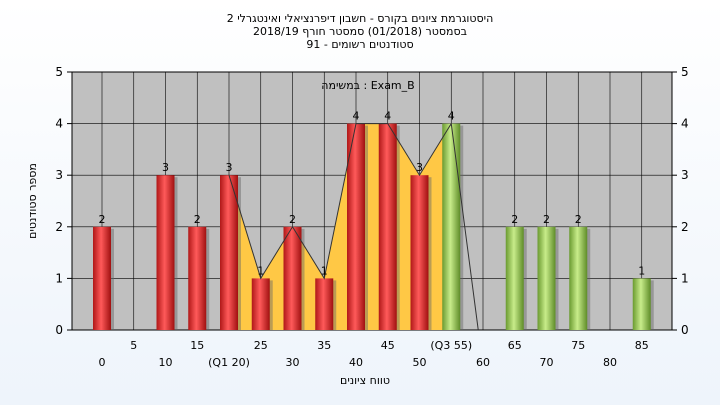 This screenshot has width=720, height=405. I want to click on x-tick-label: 0, so click(102, 362).